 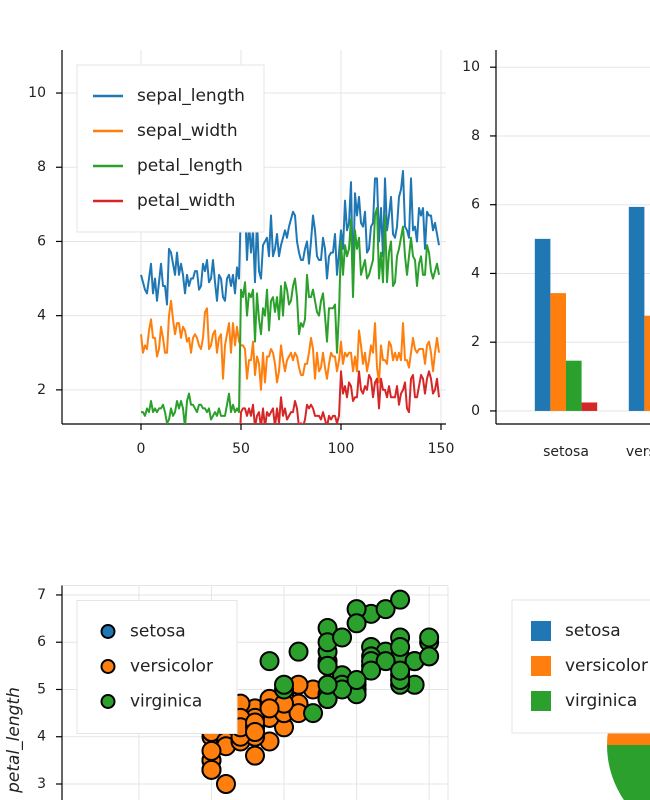 I want to click on y-tick-label: 5, so click(x=41, y=689).